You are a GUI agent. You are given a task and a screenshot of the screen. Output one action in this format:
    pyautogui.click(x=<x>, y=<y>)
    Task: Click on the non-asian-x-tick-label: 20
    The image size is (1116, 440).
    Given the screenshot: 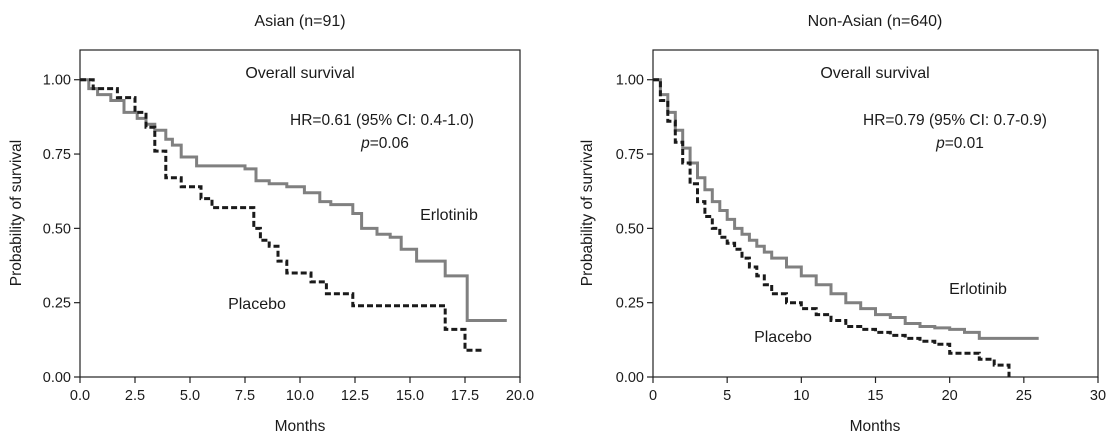 What is the action you would take?
    pyautogui.click(x=950, y=396)
    